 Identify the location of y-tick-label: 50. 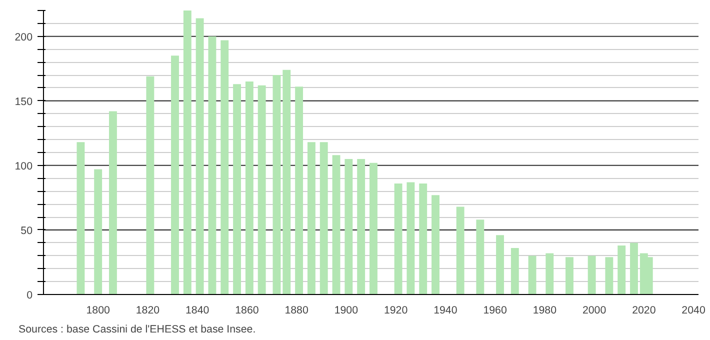
(26, 230).